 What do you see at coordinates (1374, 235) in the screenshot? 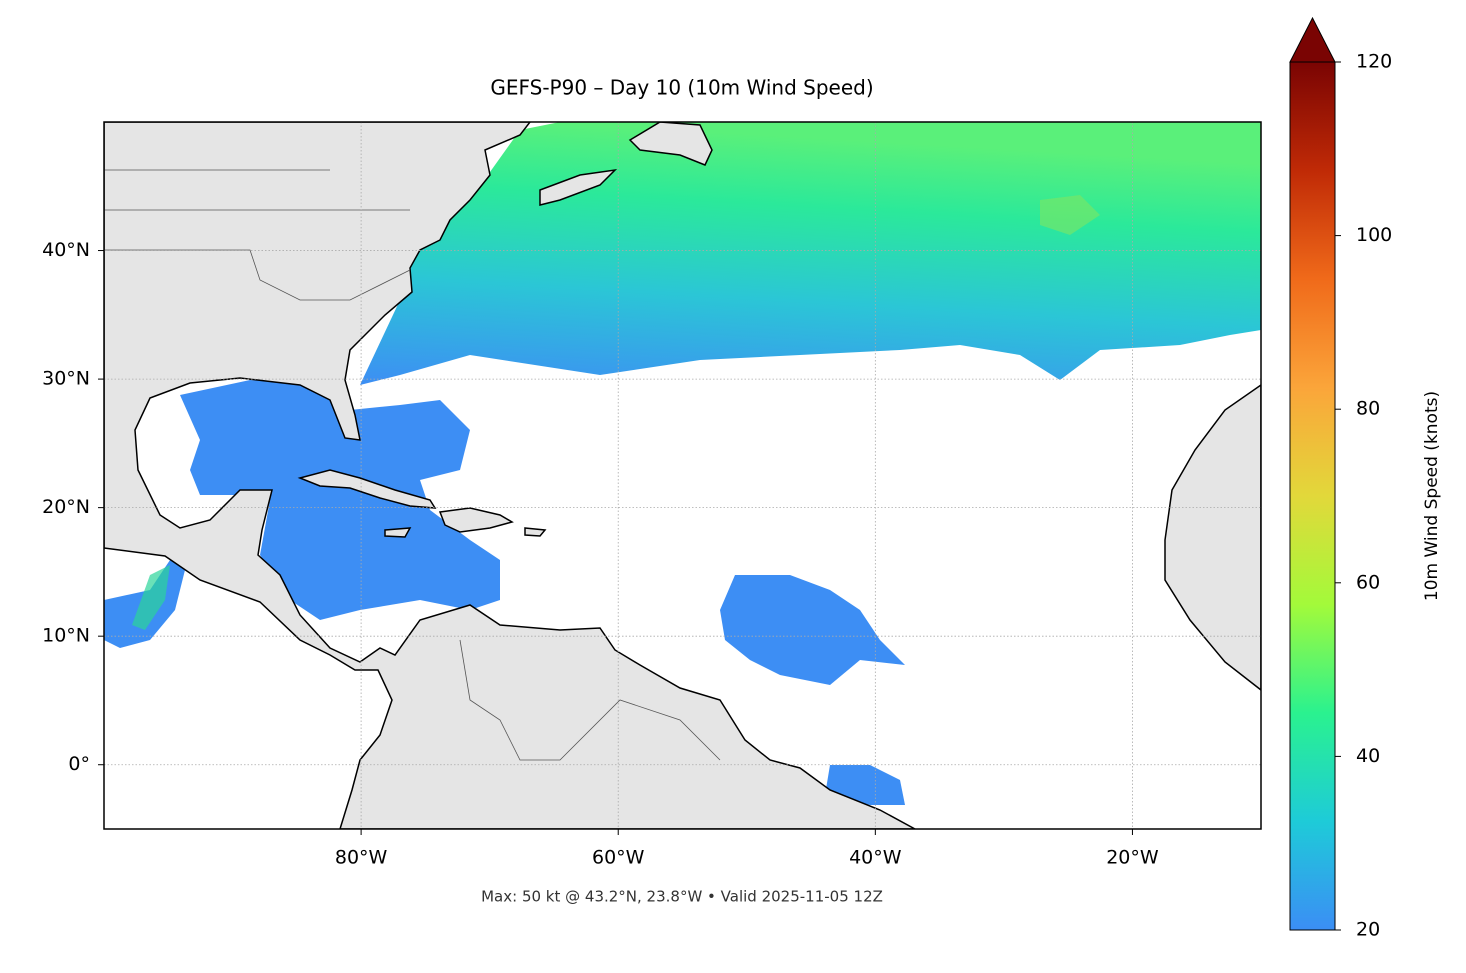
I see `colorbar-tick-label: 100` at bounding box center [1374, 235].